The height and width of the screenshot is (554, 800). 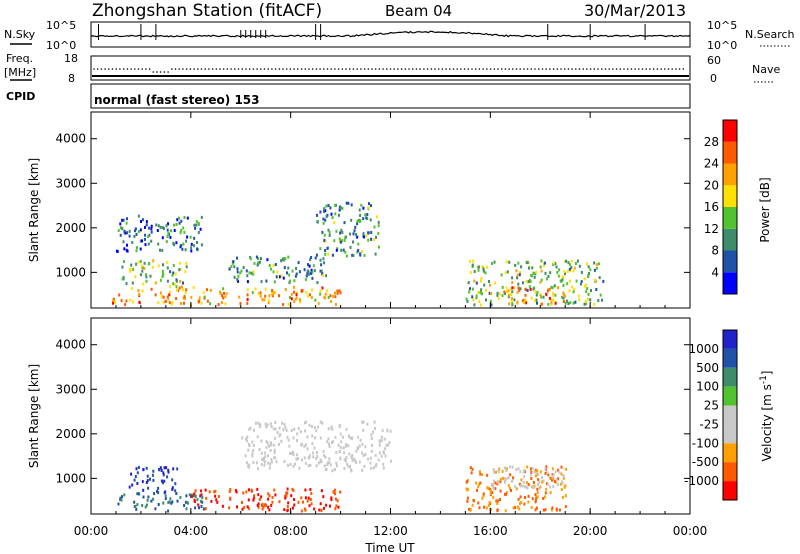 I want to click on y-tick-label: 4000, so click(x=70, y=345).